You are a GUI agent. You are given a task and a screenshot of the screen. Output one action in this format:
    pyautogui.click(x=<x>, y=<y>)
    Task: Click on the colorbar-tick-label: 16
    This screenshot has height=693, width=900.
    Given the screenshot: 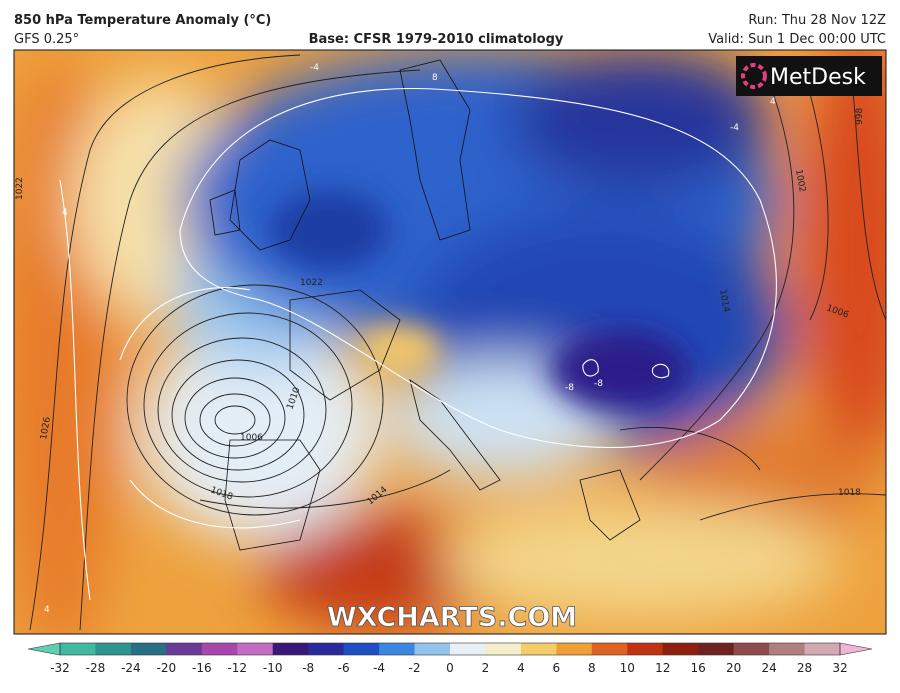 What is the action you would take?
    pyautogui.click(x=698, y=668)
    